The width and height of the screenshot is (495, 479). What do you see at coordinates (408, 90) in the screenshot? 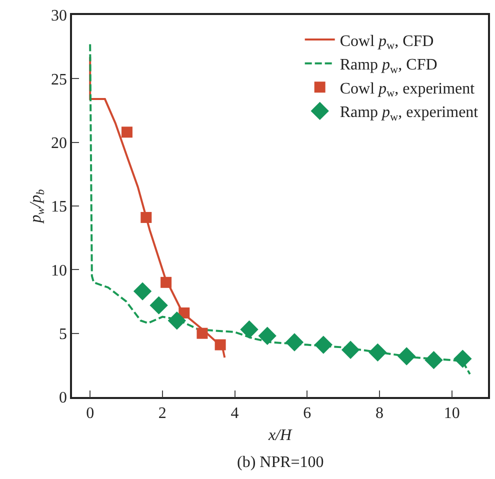
I see `legend-label: Cowl p$_{w}$, experiment` at bounding box center [408, 90].